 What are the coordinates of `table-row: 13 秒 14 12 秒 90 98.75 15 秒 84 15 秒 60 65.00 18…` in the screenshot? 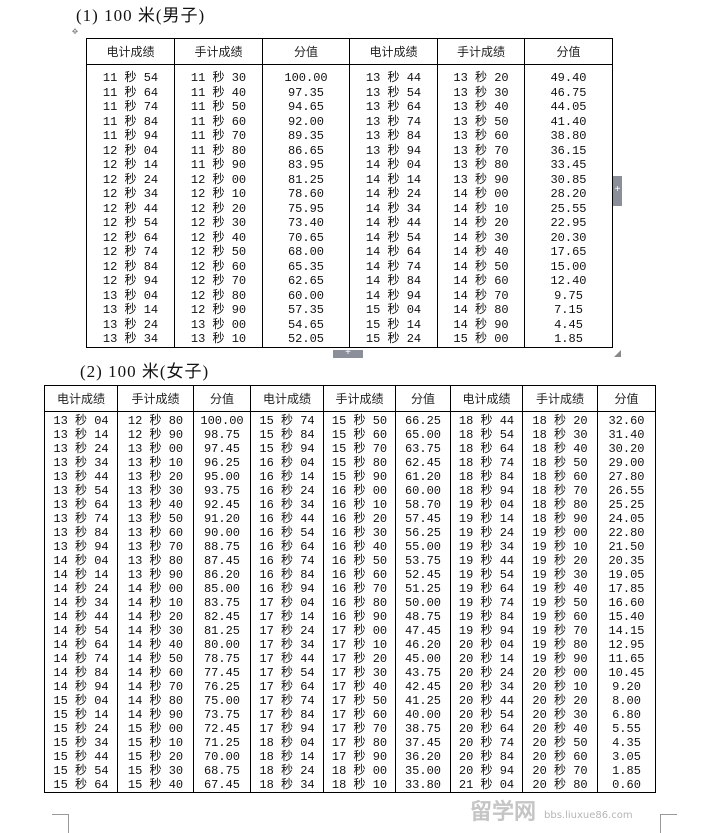 It's located at (350, 435).